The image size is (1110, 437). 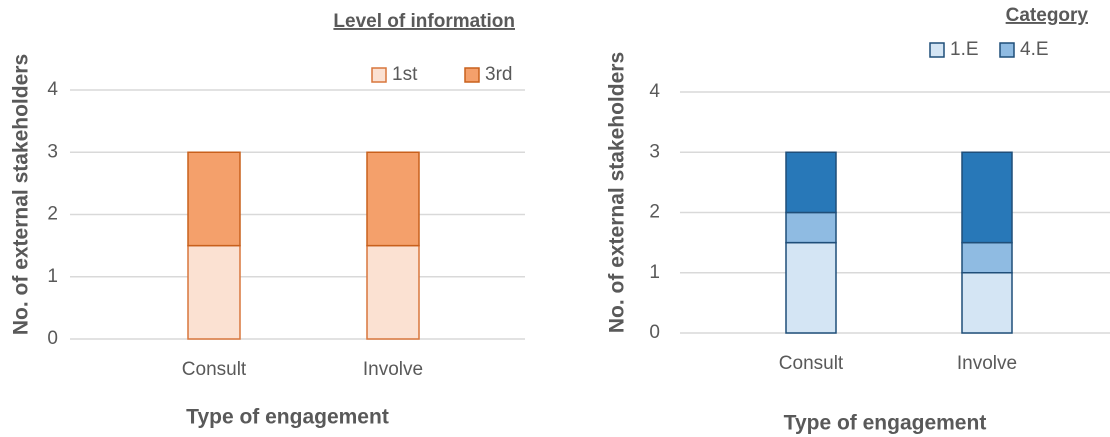 What do you see at coordinates (964, 49) in the screenshot?
I see `legend-label: 1.E` at bounding box center [964, 49].